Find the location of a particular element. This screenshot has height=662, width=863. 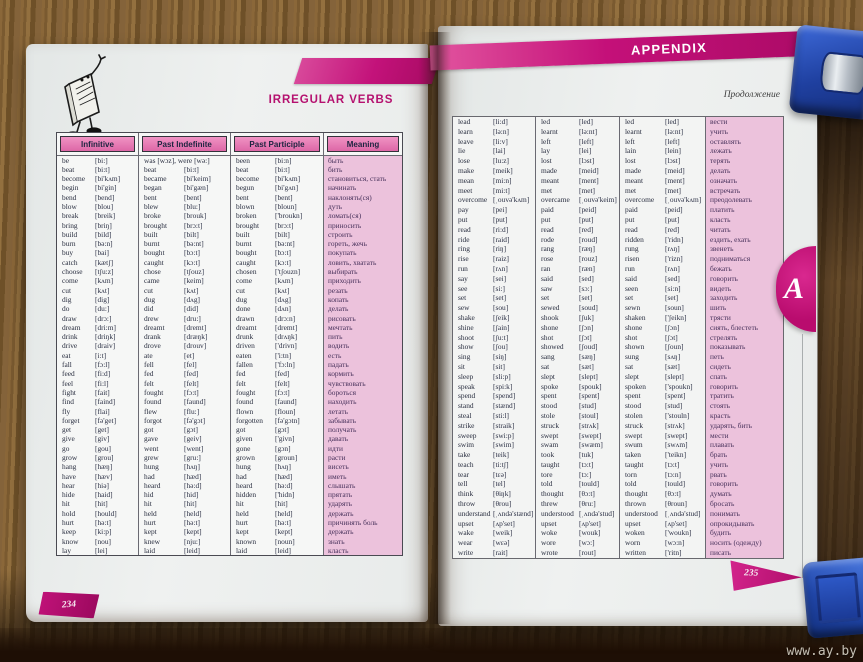

cell-infinitive-transcription: [swim] is located at coordinates (503, 445).